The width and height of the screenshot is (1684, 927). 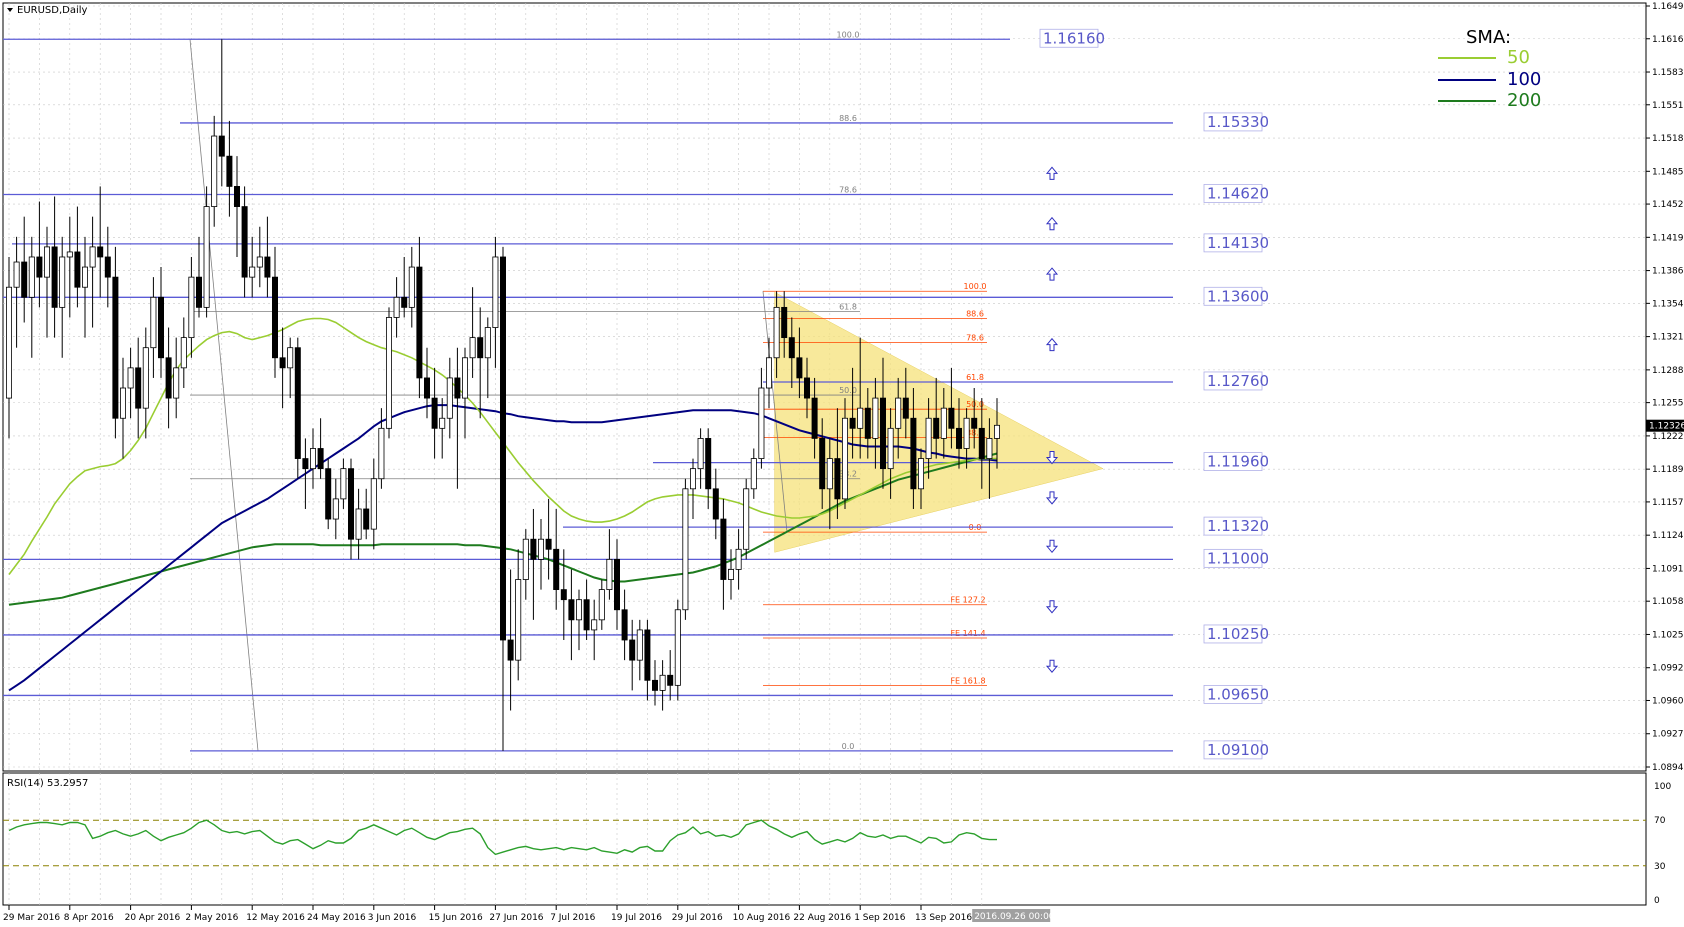 What do you see at coordinates (848, 118) in the screenshot?
I see `fibo-major-label: 88.6` at bounding box center [848, 118].